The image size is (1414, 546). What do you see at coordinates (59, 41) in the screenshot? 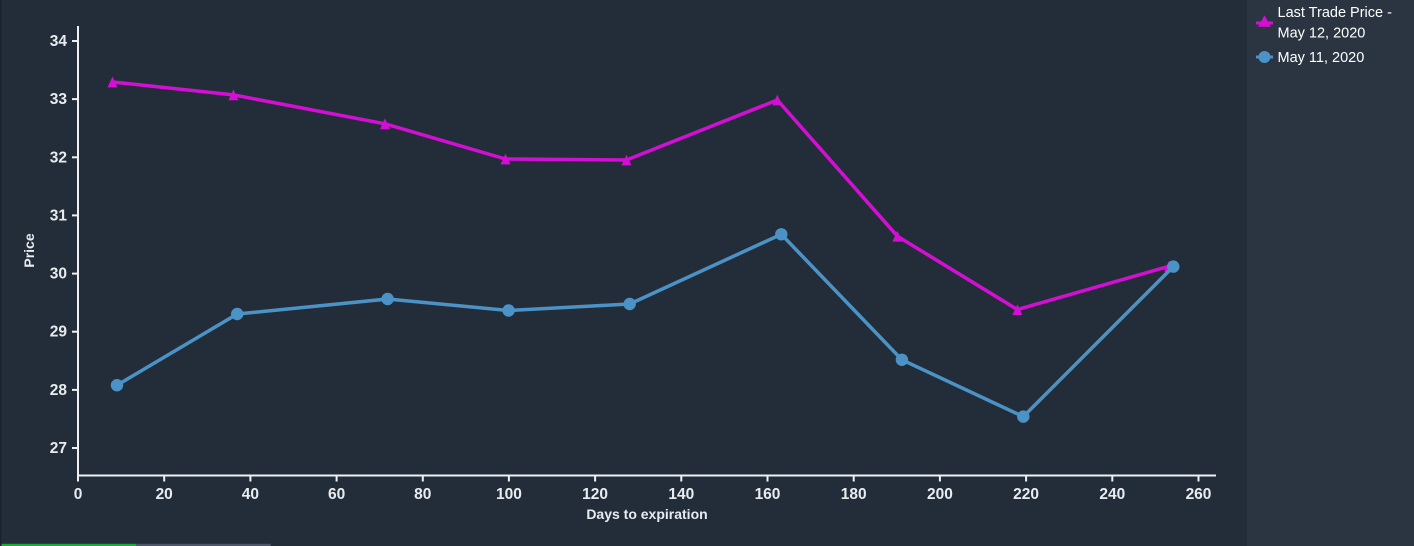
I see `svg-text: 34` at bounding box center [59, 41].